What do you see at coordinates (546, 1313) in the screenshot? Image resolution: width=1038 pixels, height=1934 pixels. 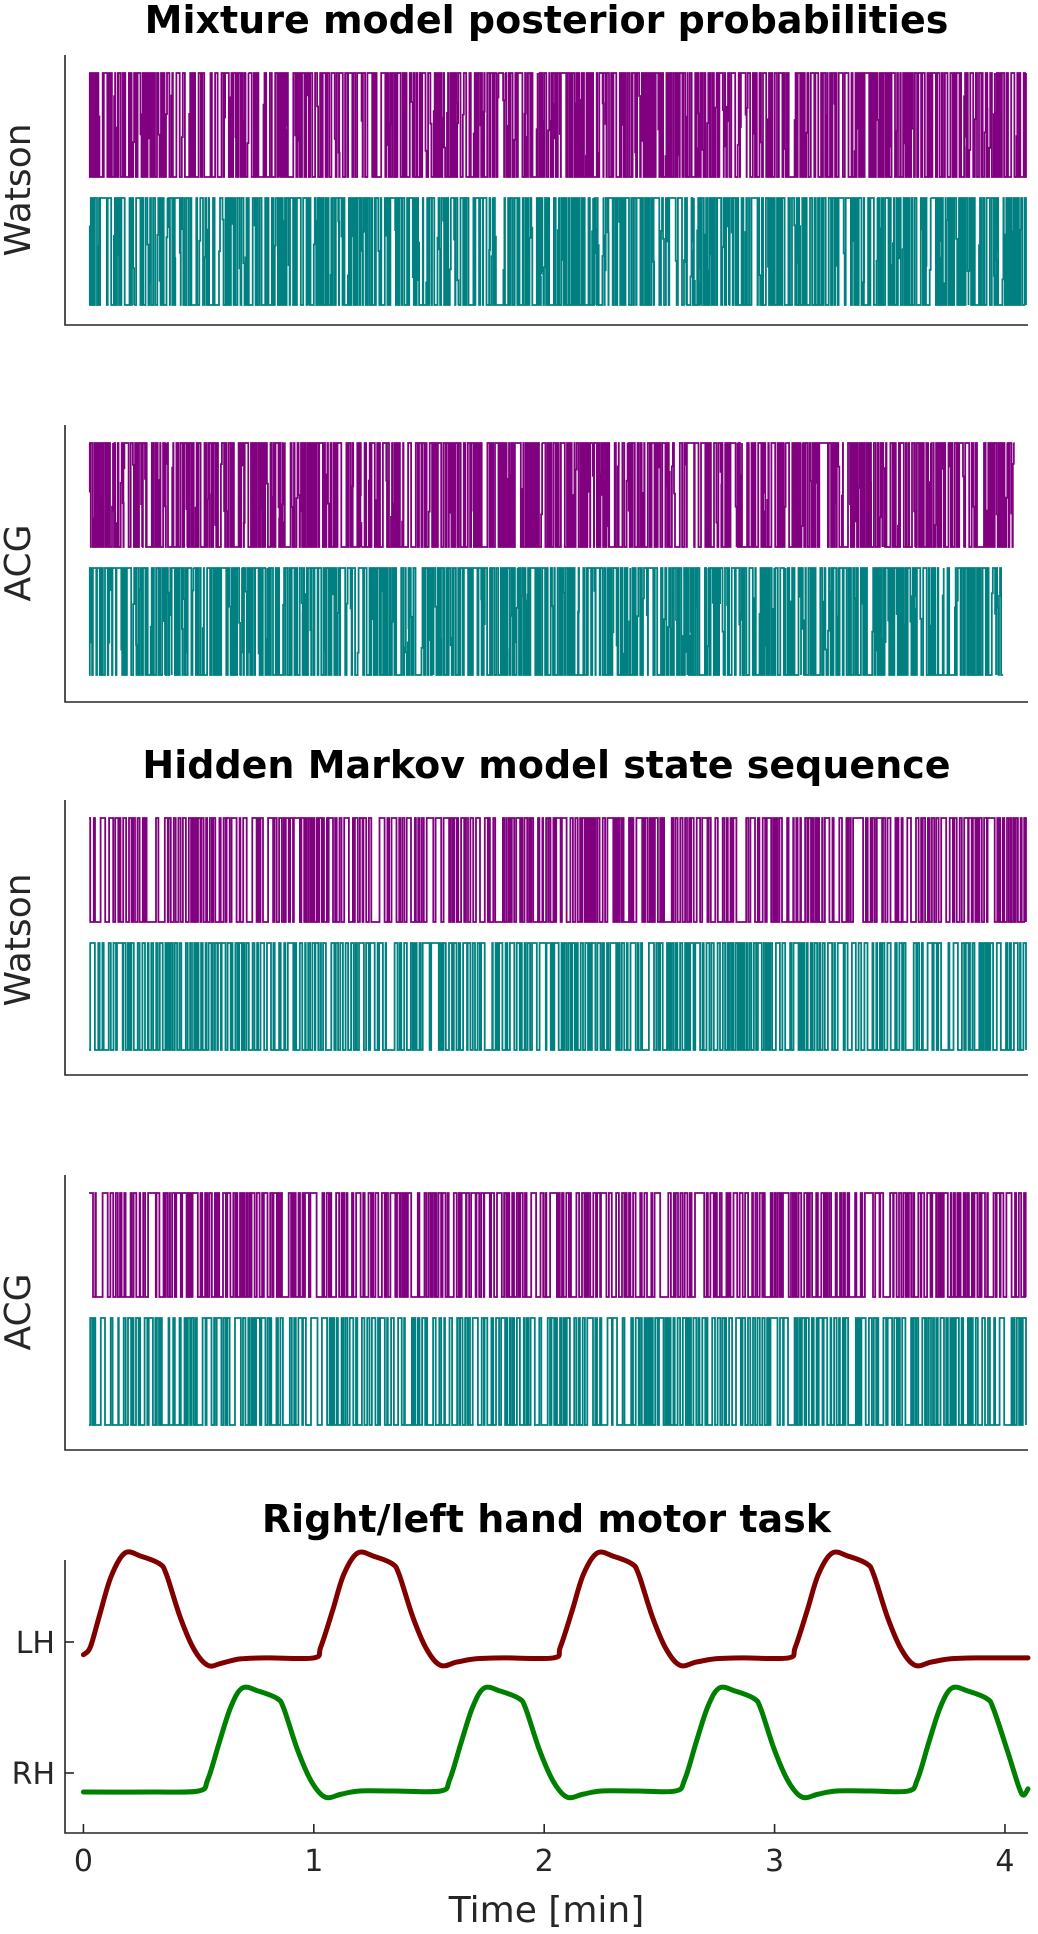 I see `panel-3-axes` at bounding box center [546, 1313].